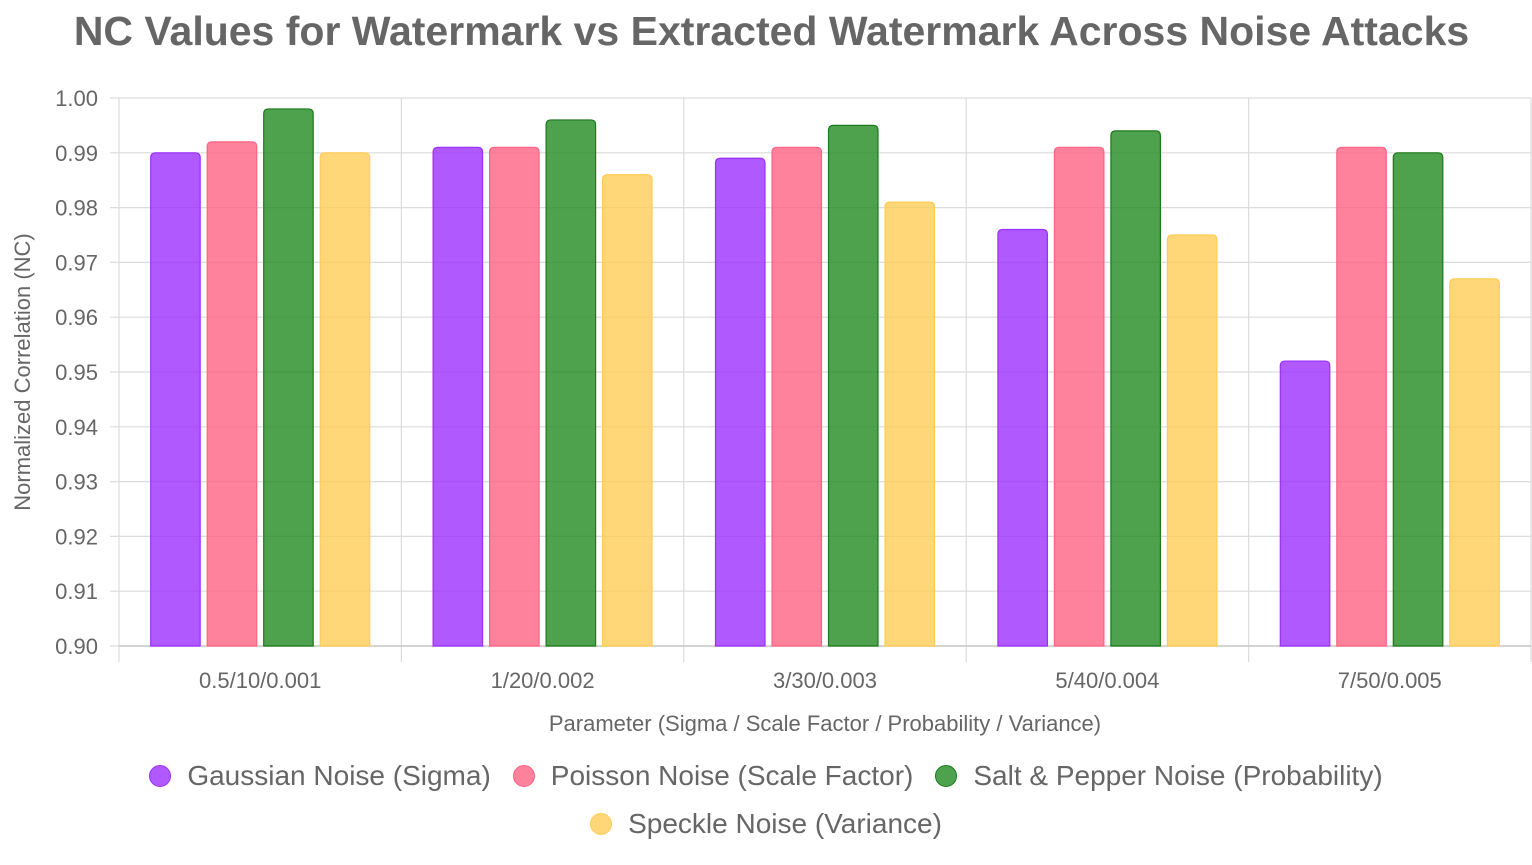  What do you see at coordinates (76, 98) in the screenshot?
I see `y-tick-label: 1.00` at bounding box center [76, 98].